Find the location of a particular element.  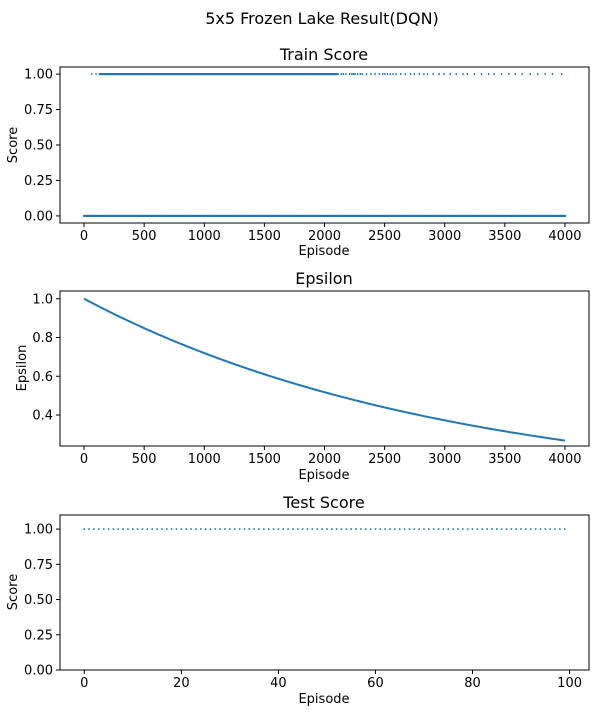

train-score-xtick-label: 2500 is located at coordinates (384, 236).